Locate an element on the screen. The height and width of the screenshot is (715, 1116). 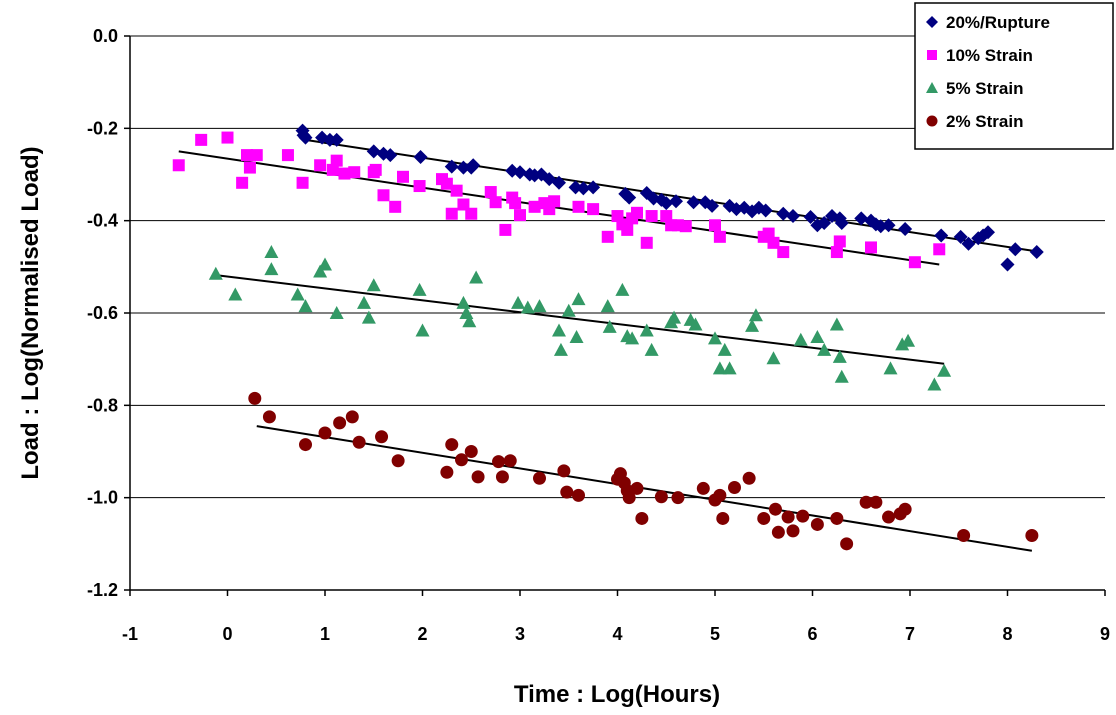
x-tick-label: -1 is located at coordinates (130, 634).